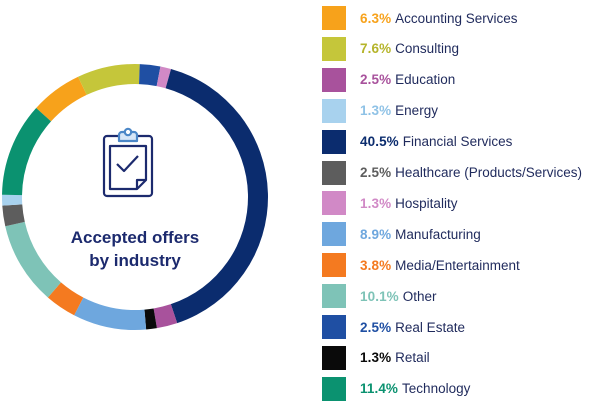 The width and height of the screenshot is (600, 403). Describe the element at coordinates (150, 319) in the screenshot. I see `slice-retail` at that location.